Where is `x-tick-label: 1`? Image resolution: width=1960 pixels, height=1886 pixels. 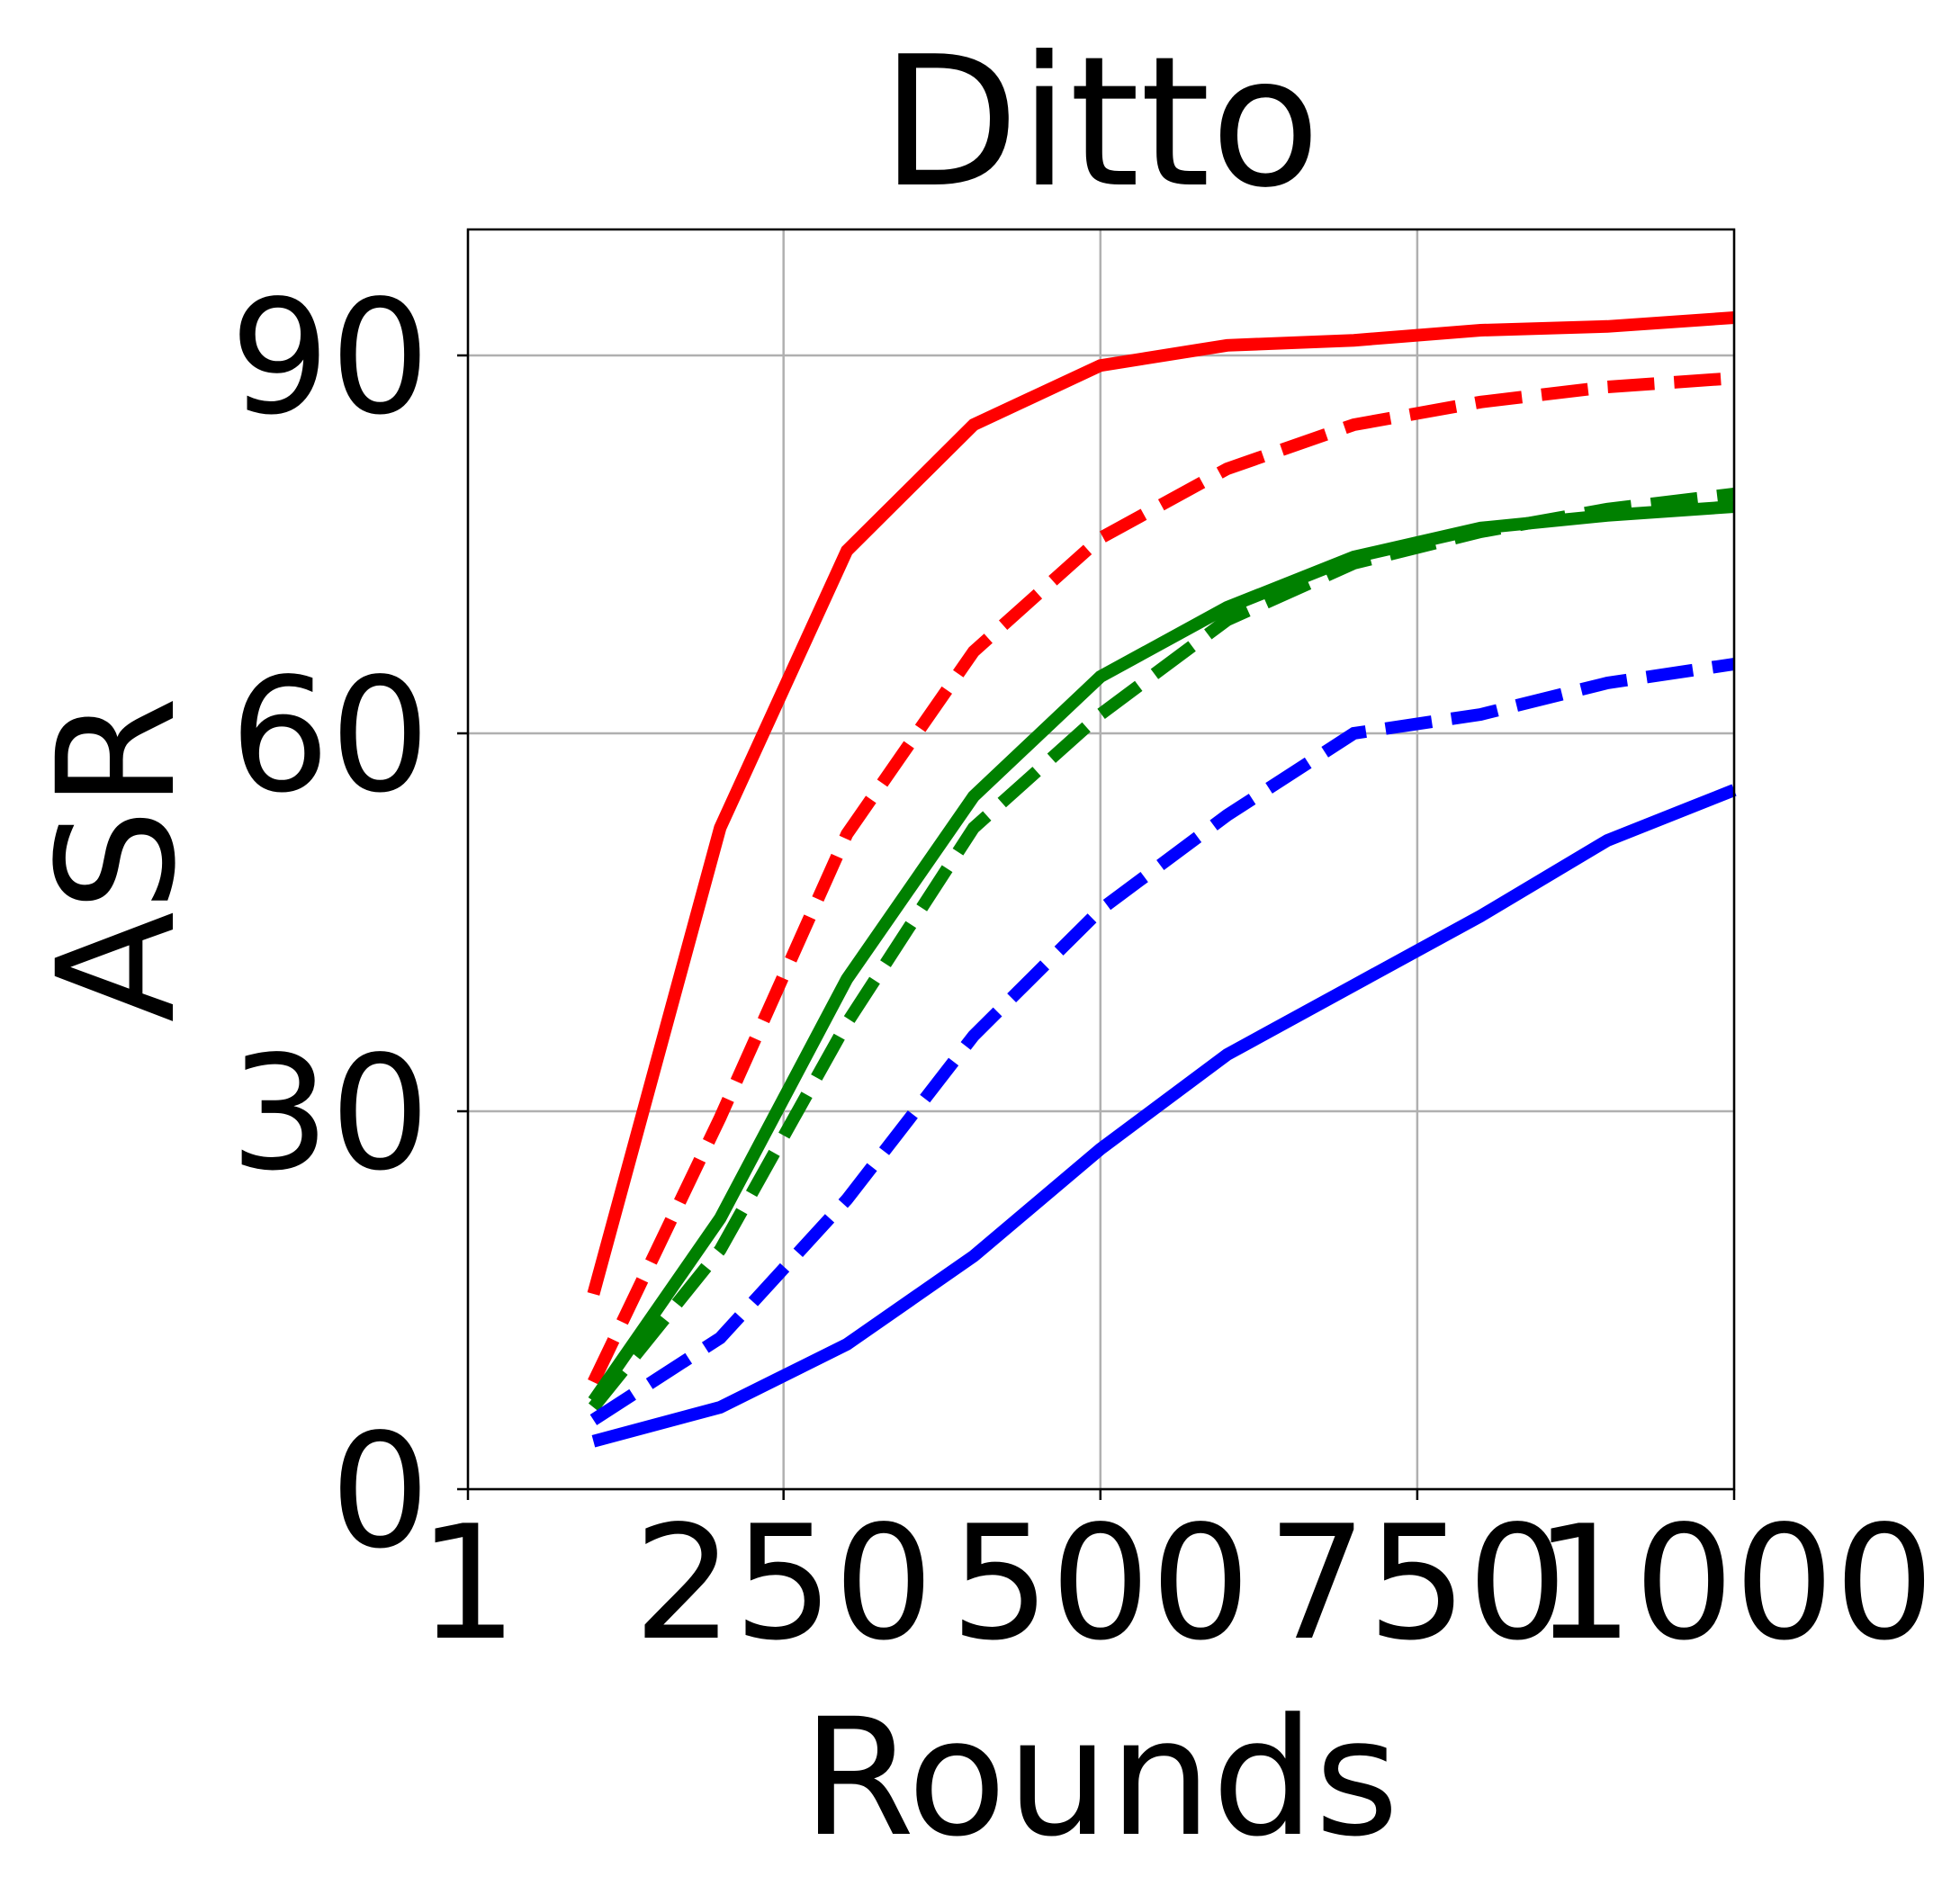 x-tick-label: 1 is located at coordinates (467, 1584).